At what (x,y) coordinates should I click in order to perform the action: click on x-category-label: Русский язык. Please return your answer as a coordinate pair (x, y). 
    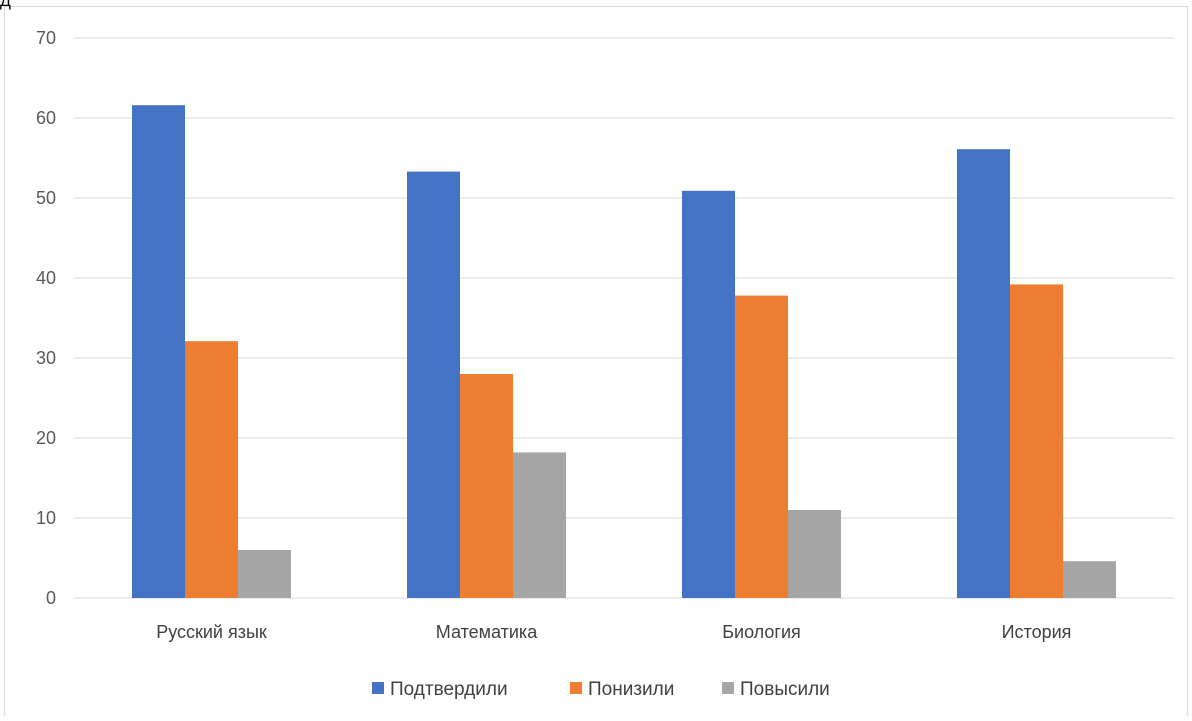
    Looking at the image, I should click on (211, 632).